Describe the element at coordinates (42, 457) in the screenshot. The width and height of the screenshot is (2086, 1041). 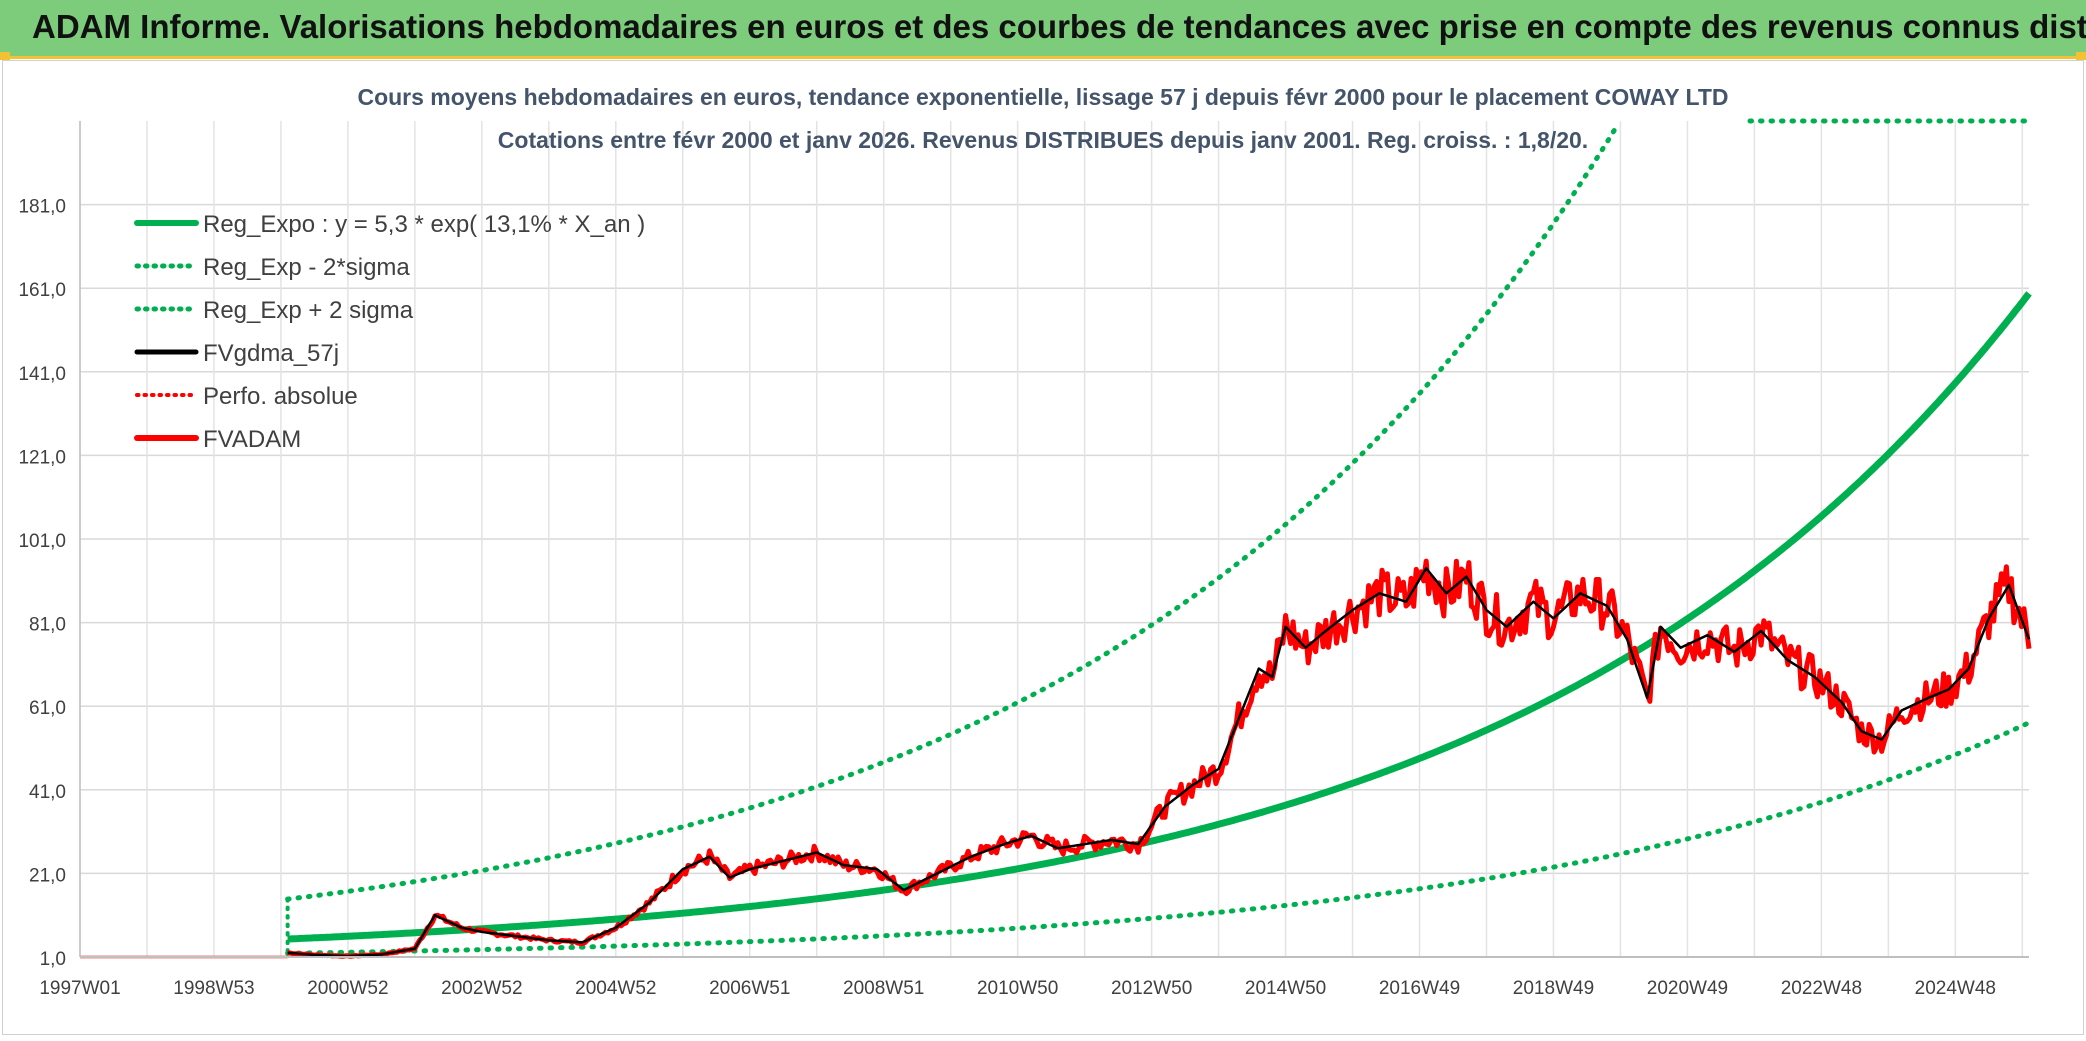
I see `y-tick-label: 121,0` at that location.